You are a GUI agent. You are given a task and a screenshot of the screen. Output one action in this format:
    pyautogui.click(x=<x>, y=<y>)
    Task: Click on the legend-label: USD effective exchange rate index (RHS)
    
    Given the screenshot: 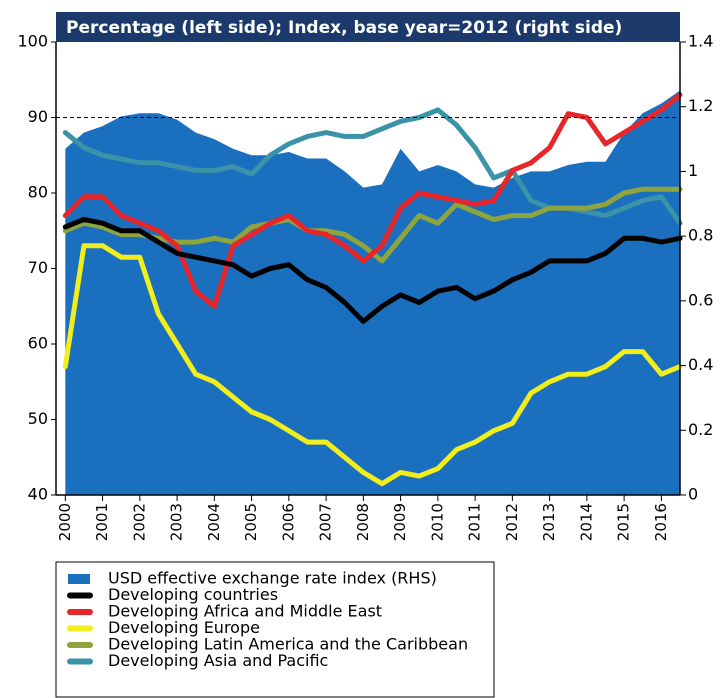 What is the action you would take?
    pyautogui.click(x=272, y=578)
    